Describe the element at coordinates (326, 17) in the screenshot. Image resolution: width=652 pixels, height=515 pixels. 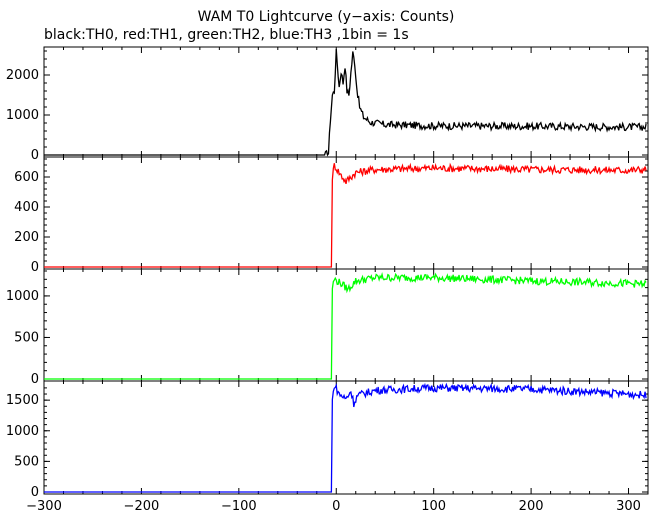
I see `chart-title: WAM T0 Lightcurve (y−axis: Counts)` at that location.